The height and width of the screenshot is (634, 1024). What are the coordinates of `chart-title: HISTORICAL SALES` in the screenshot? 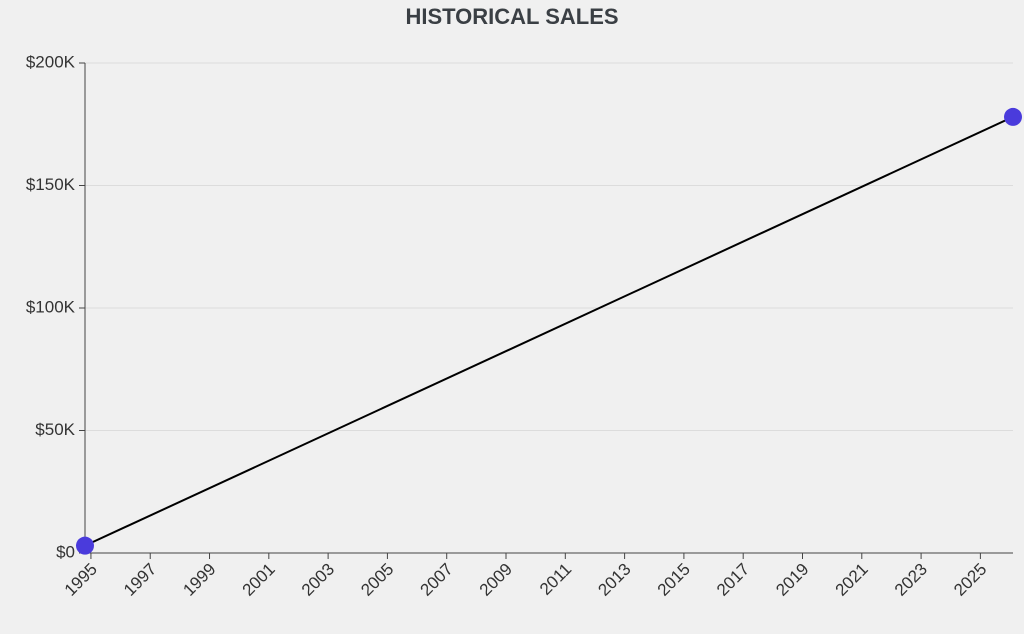 It's located at (511, 16).